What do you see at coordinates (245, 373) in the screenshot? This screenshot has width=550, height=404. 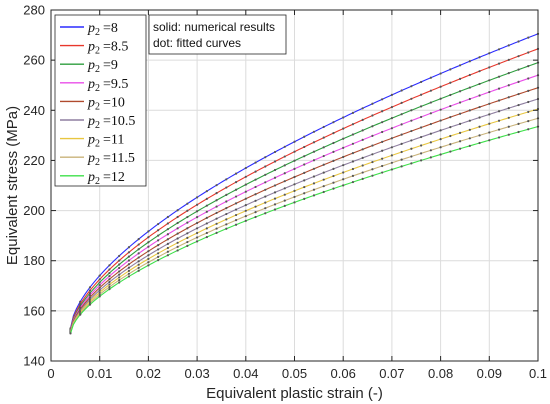 I see `x-tick-label: 0.04` at bounding box center [245, 373].